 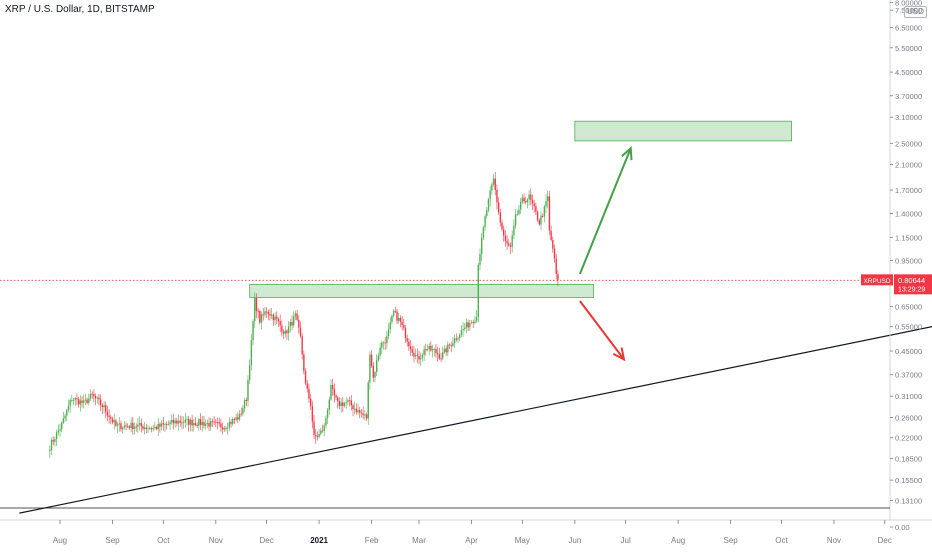 I want to click on currency-badge: USD, so click(x=915, y=12).